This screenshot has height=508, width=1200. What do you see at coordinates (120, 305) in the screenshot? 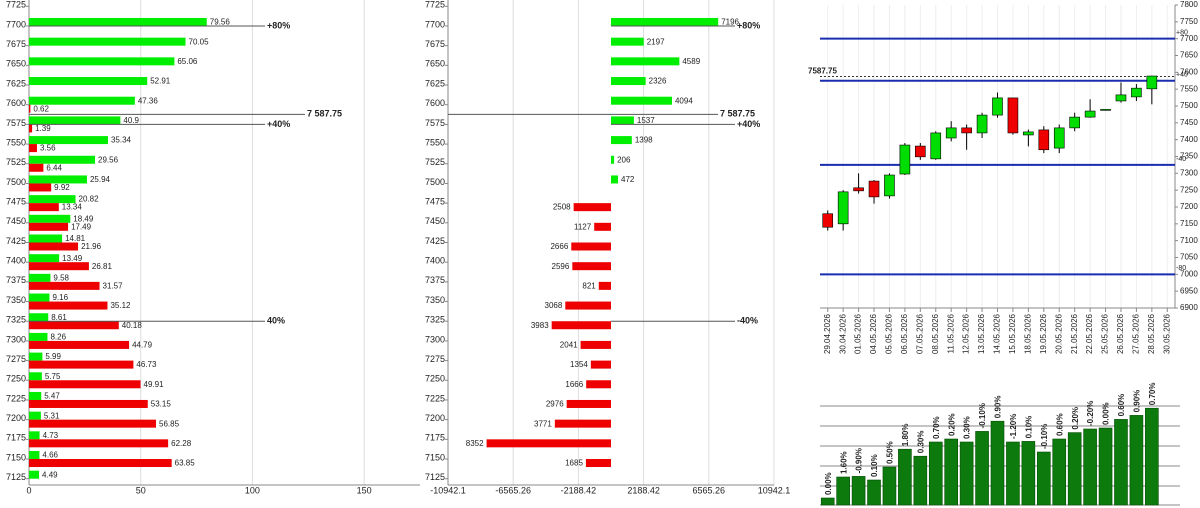
I see `value-label: 35.12` at bounding box center [120, 305].